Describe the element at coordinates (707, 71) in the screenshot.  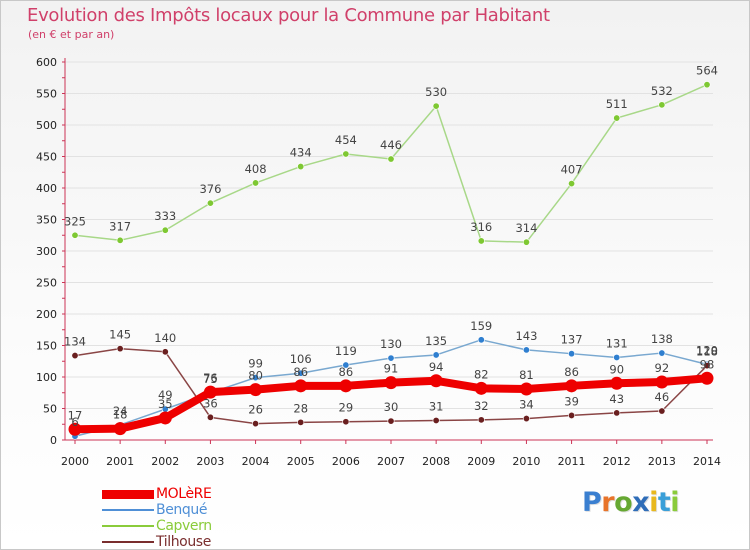
I see `data-label: 564` at that location.